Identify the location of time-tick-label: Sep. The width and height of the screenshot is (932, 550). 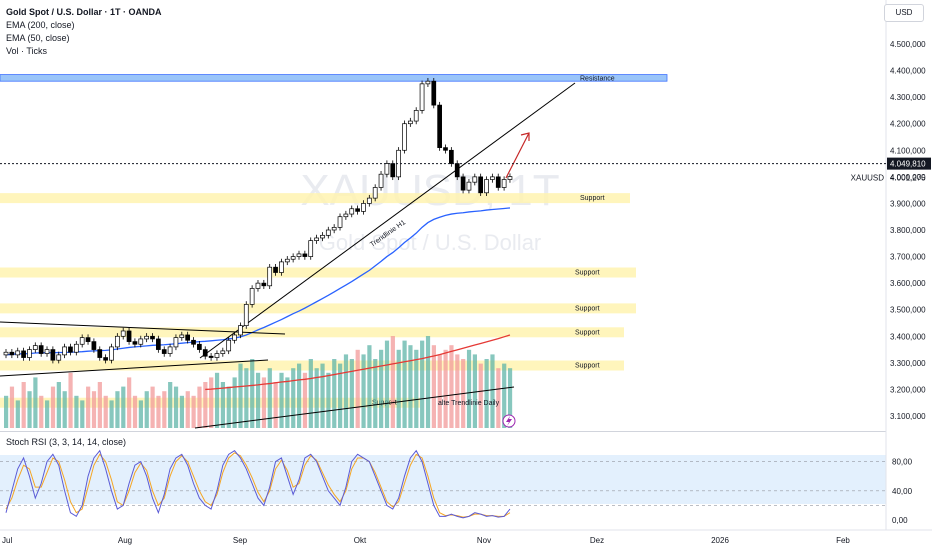
(240, 540).